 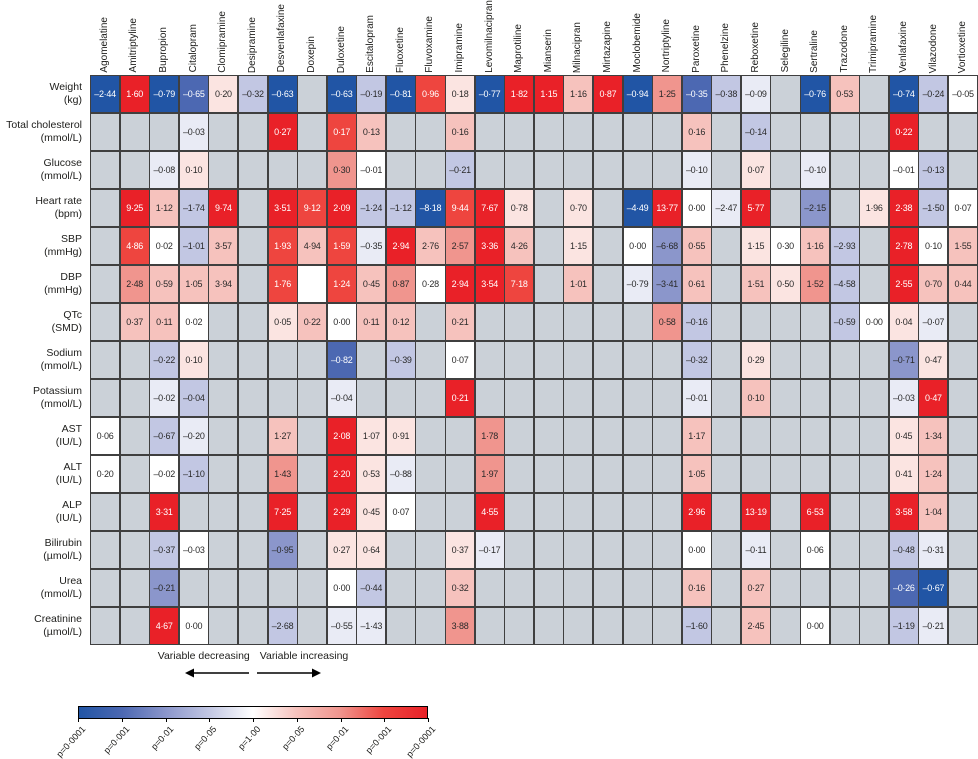 What do you see at coordinates (755, 284) in the screenshot?
I see `heatmap-cell: 1·51` at bounding box center [755, 284].